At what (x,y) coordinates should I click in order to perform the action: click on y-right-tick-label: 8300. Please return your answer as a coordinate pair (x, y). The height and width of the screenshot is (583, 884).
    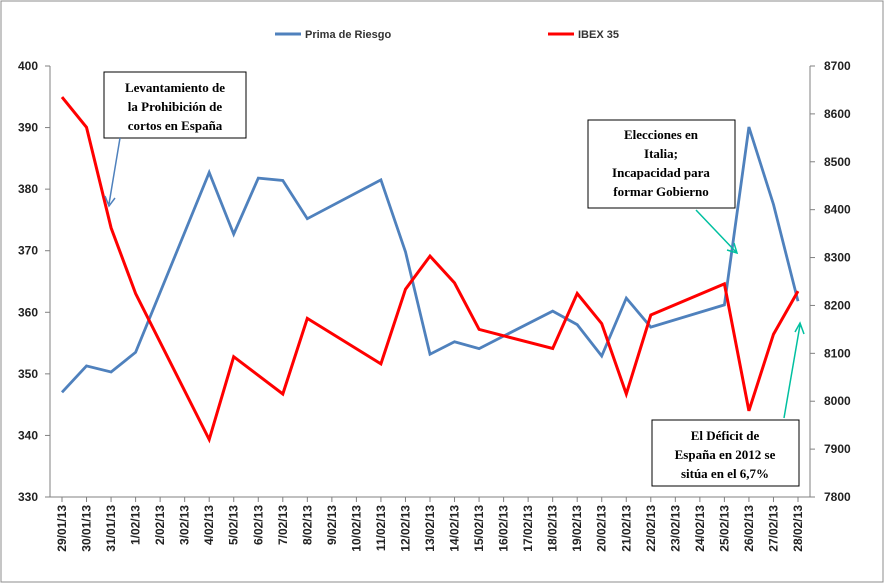
    Looking at the image, I should click on (837, 258).